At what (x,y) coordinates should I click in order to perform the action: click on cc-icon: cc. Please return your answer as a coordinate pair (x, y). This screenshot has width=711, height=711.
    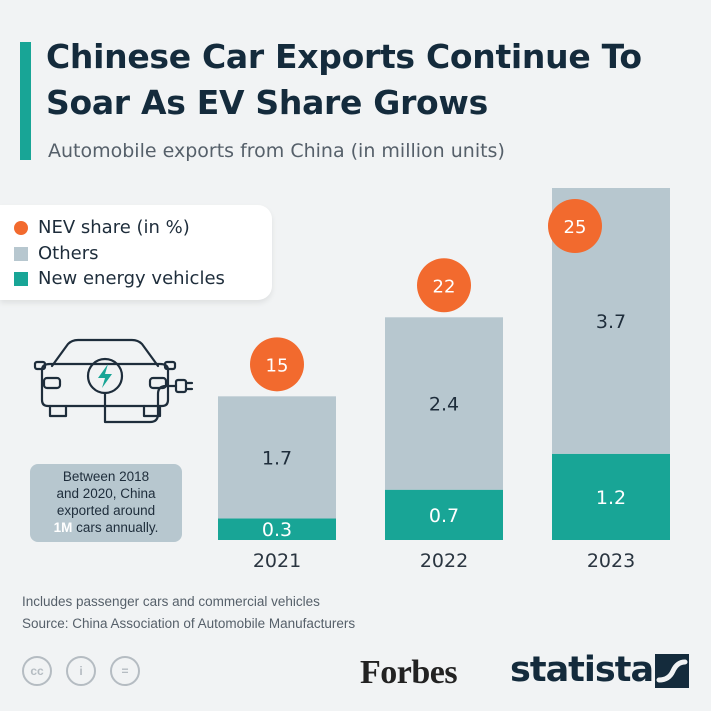
    Looking at the image, I should click on (37, 671).